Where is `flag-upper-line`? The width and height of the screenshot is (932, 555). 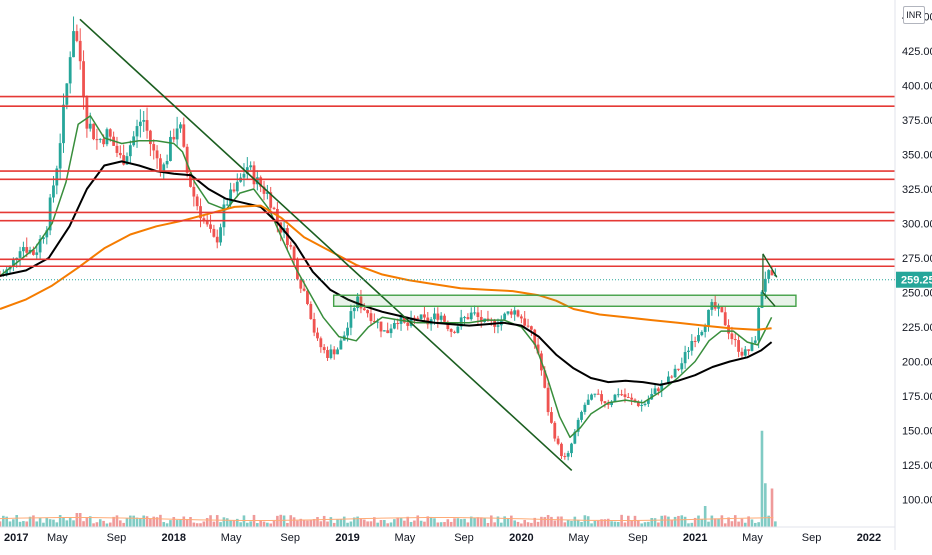
flag-upper-line is located at coordinates (770, 265).